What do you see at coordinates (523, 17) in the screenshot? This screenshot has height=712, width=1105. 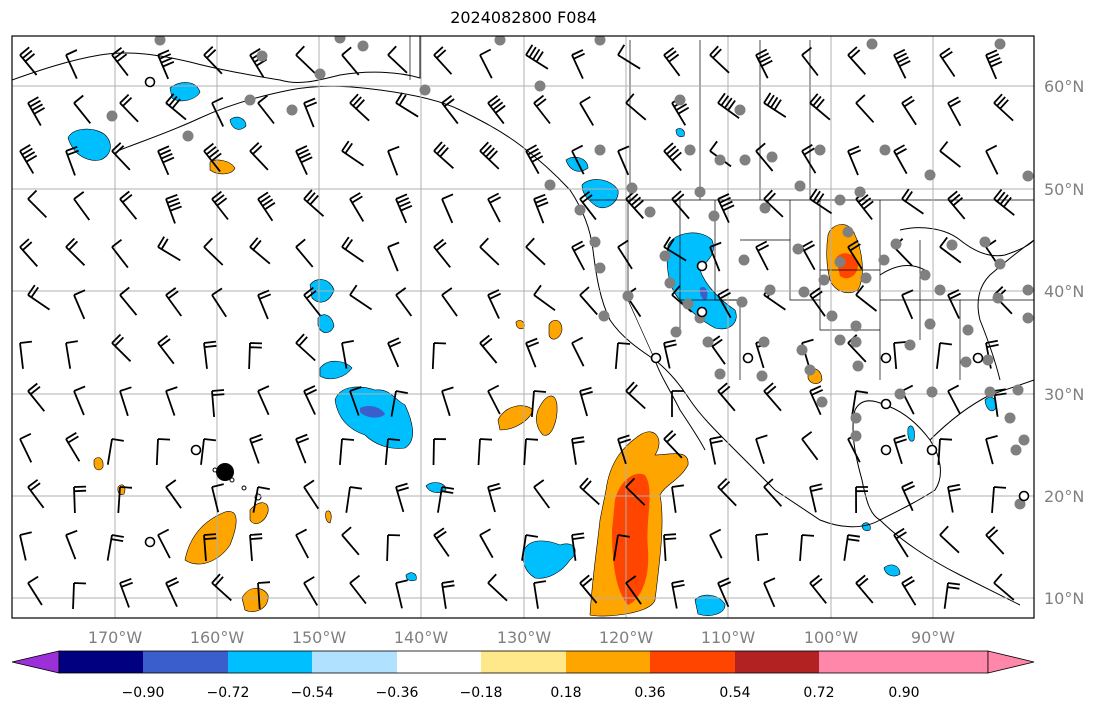 I see `map-title: 2024082800 F084` at bounding box center [523, 17].